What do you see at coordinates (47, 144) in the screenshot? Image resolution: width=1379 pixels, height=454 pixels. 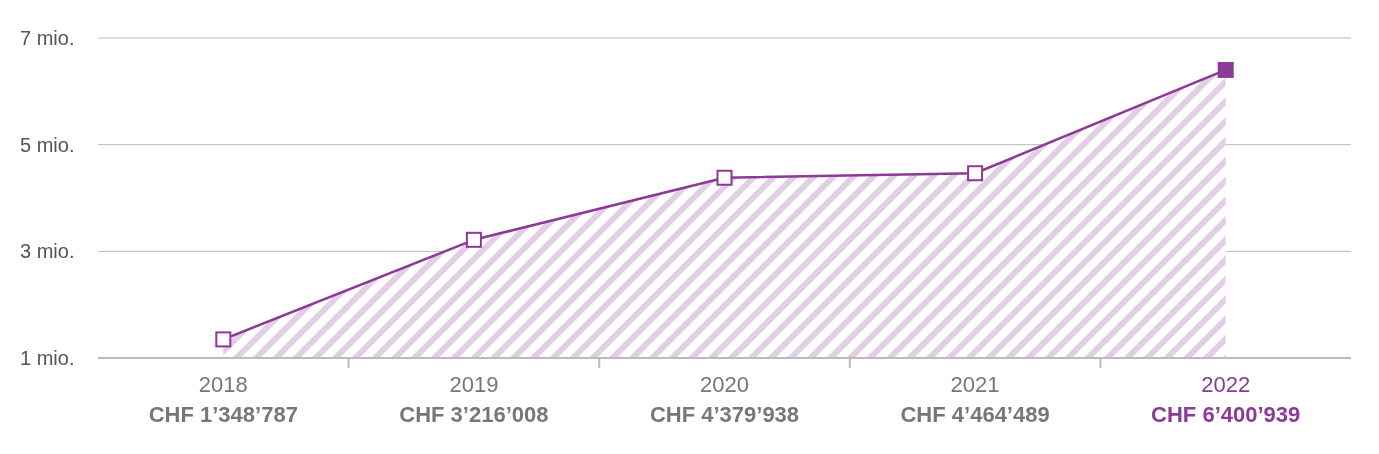 I see `y-tick-label: 5 mio.` at bounding box center [47, 144].